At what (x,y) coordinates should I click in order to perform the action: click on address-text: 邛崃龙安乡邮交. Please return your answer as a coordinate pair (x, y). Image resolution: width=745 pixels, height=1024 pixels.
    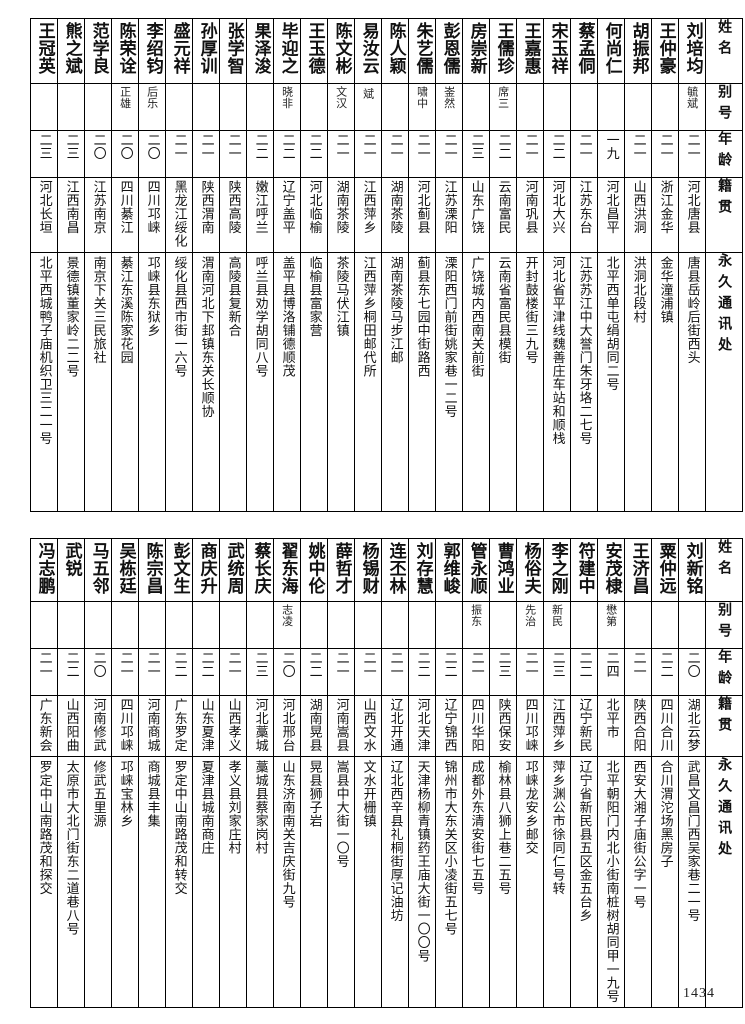
    Looking at the image, I should click on (530, 807).